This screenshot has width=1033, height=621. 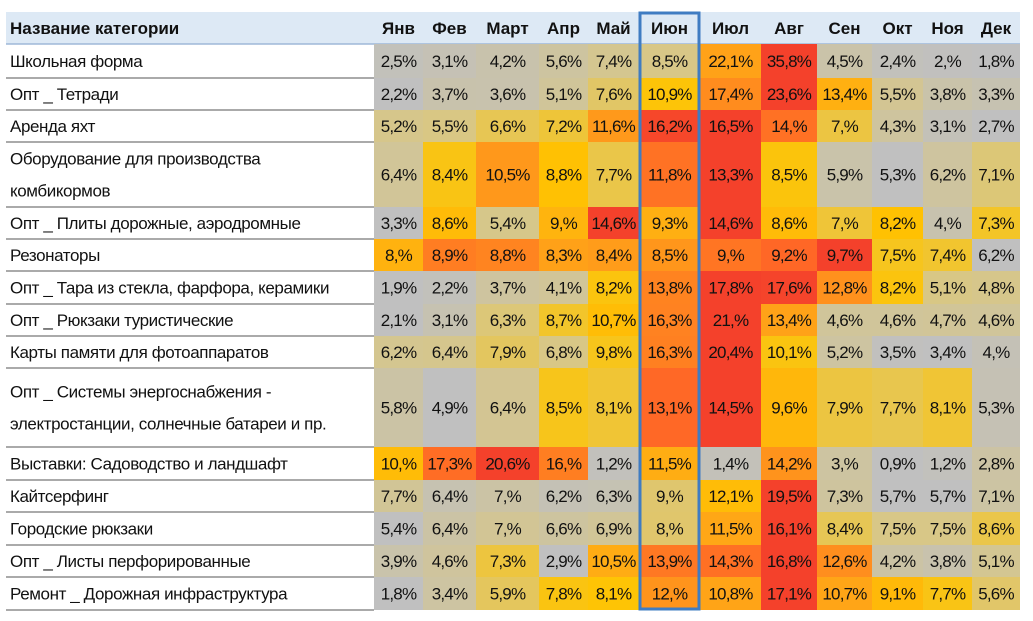 What do you see at coordinates (94, 28) in the screenshot?
I see `column-header-category: Название категории` at bounding box center [94, 28].